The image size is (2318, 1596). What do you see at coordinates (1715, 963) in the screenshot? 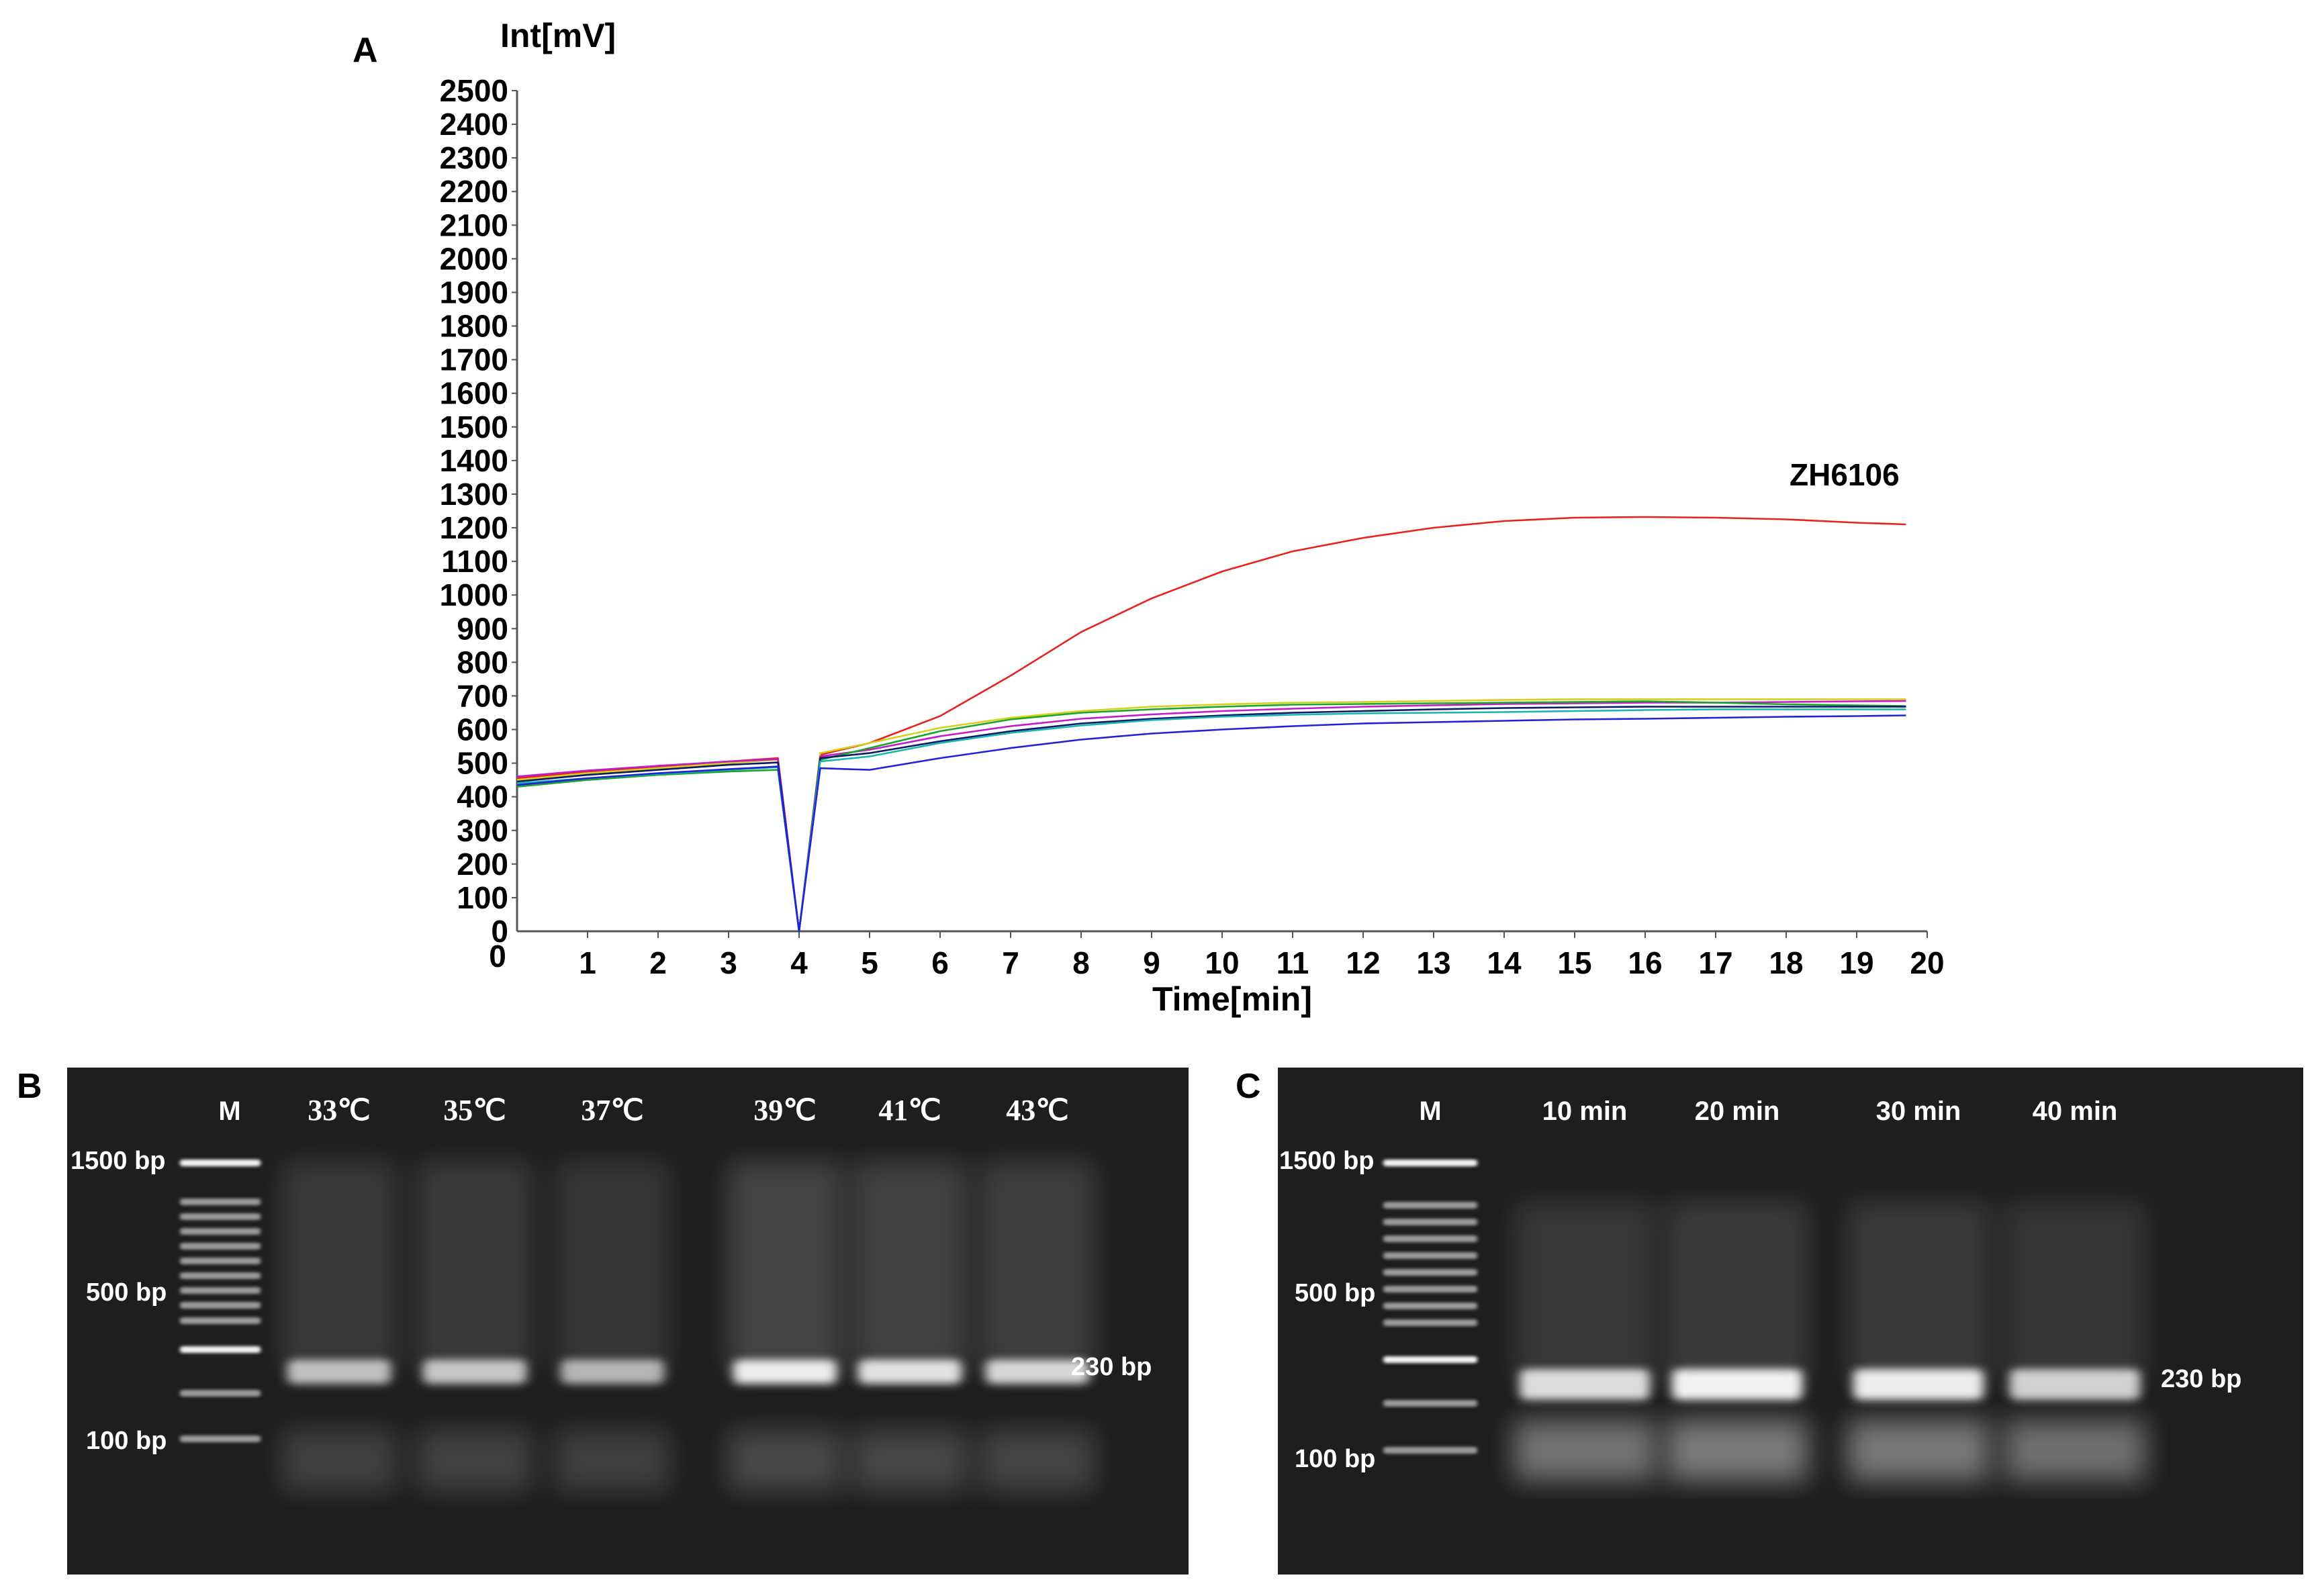
I see `x-tick-label: 17` at bounding box center [1715, 963].